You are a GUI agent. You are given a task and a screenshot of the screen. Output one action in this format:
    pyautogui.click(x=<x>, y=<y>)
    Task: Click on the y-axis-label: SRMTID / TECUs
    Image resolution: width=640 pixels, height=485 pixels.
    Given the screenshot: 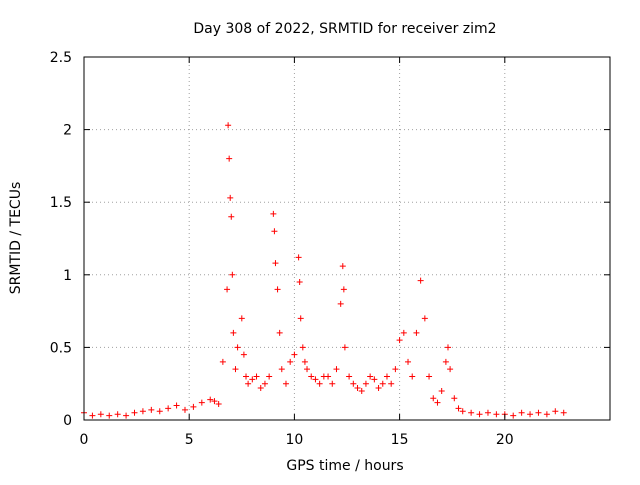 What is the action you would take?
    pyautogui.click(x=16, y=238)
    